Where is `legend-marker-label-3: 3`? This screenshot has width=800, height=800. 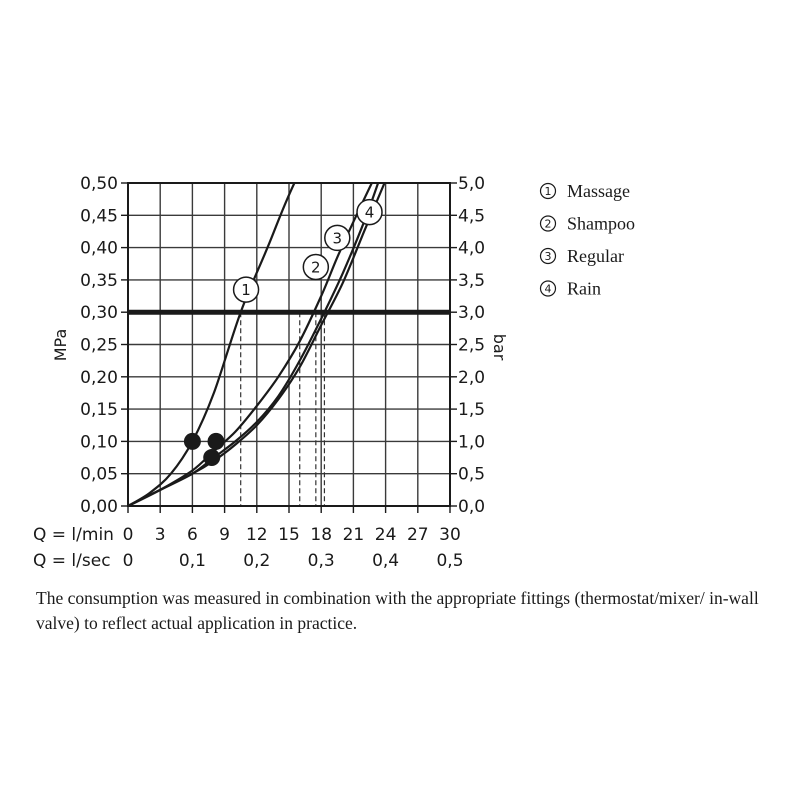 legend-marker-label-3: 3 is located at coordinates (548, 256).